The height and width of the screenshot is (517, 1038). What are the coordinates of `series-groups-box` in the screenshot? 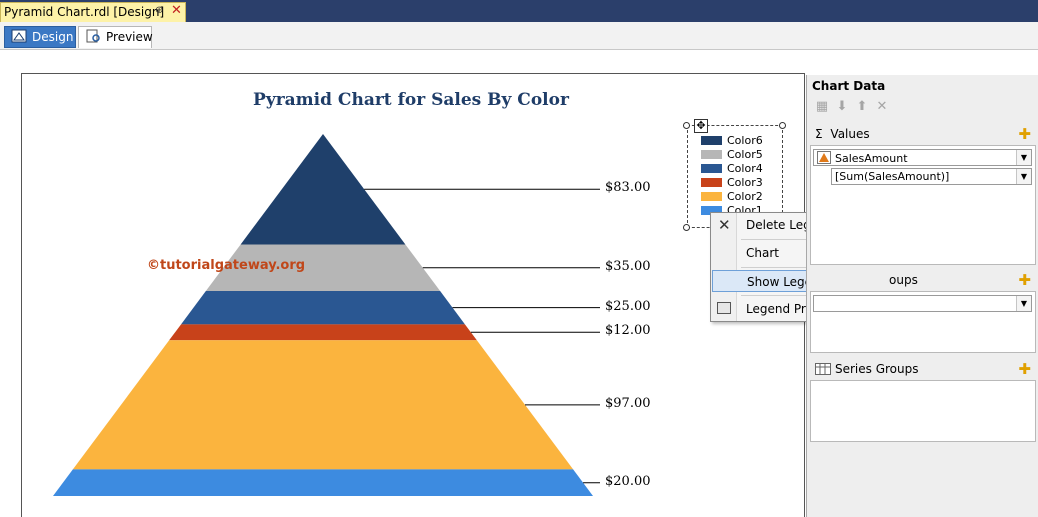 It's located at (923, 411).